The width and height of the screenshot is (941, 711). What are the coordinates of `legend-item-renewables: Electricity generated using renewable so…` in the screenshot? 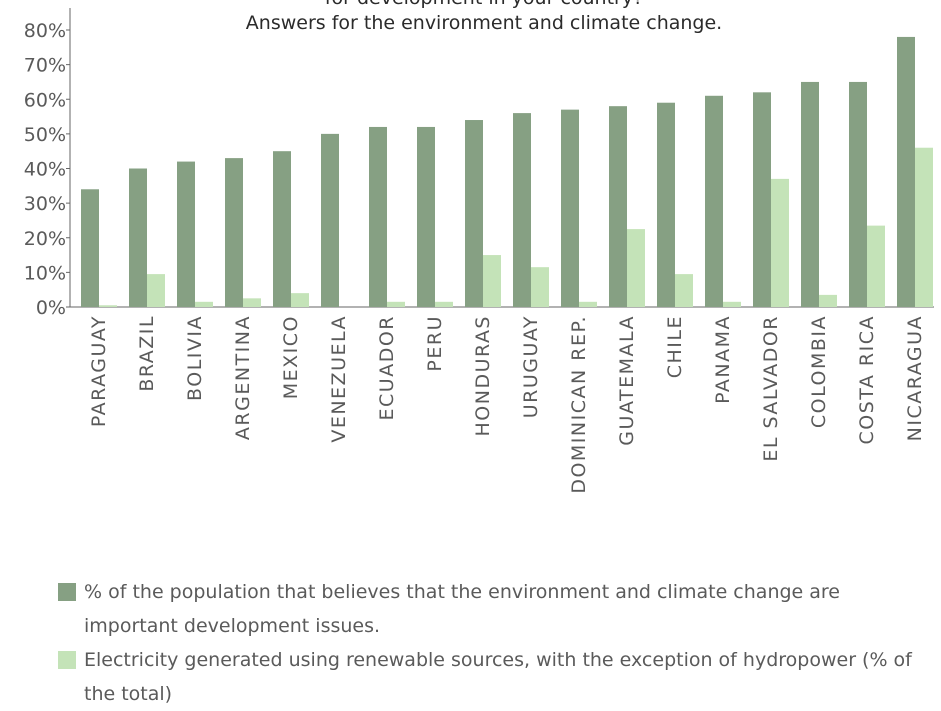 It's located at (493, 677).